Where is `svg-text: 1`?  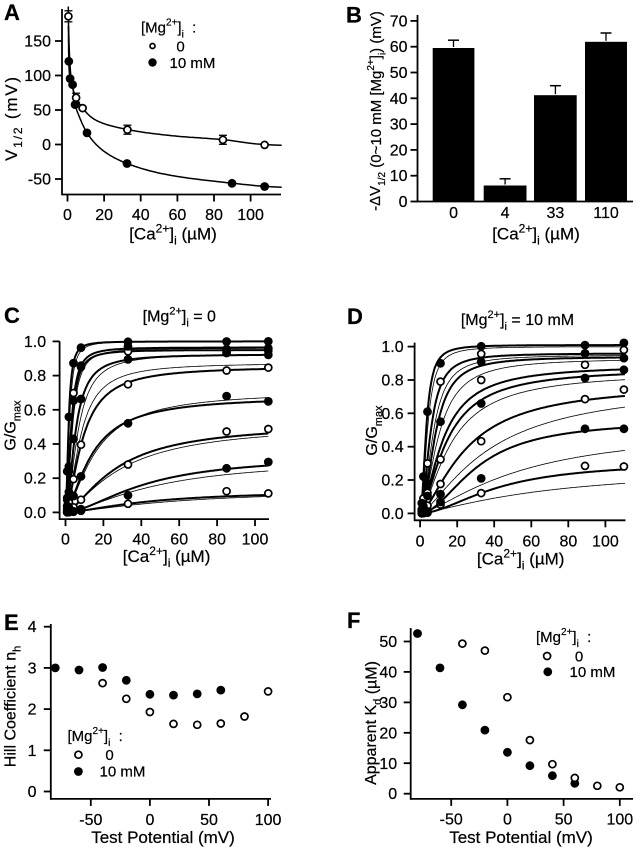
svg-text: 1 is located at coordinates (32, 751).